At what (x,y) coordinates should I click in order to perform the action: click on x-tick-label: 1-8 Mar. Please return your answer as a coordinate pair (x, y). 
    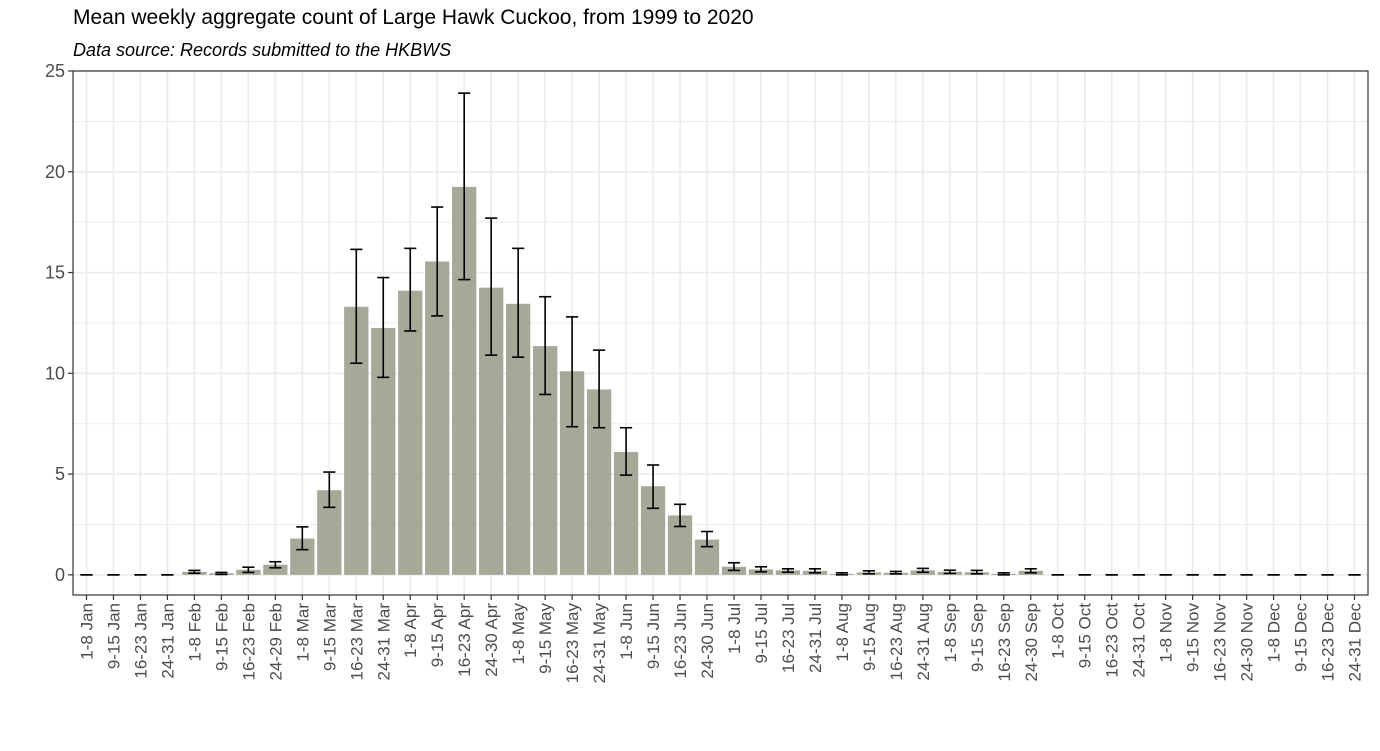
    Looking at the image, I should click on (302, 632).